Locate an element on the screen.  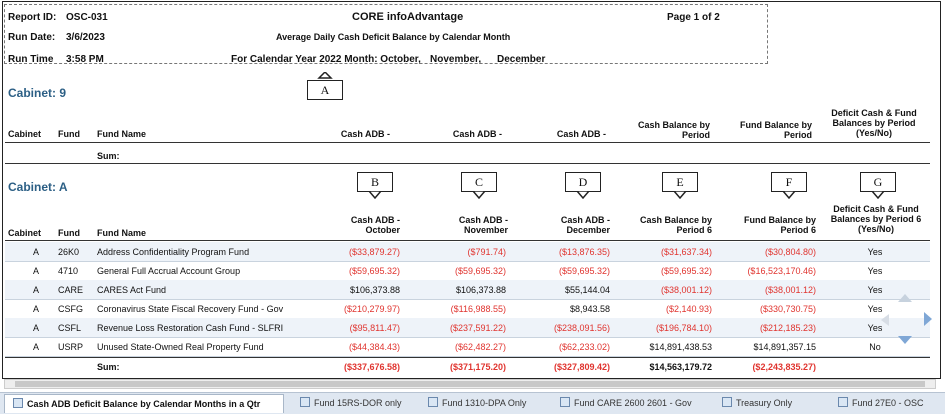
cell-deficit: No is located at coordinates (875, 347).